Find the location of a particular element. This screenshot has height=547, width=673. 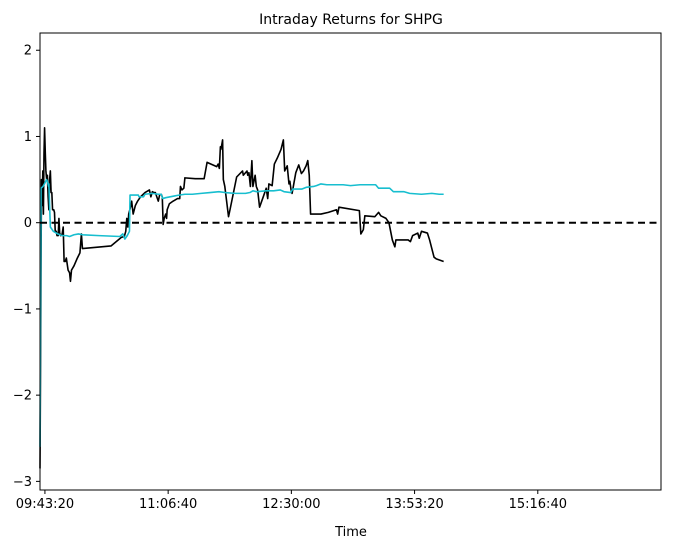

x-tick-label: 13:53:20 is located at coordinates (414, 504).